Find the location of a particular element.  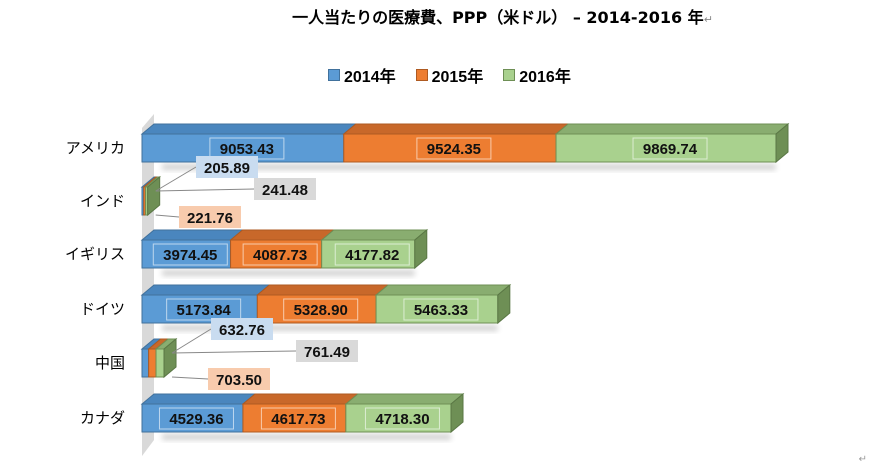

category-label: アメリカ is located at coordinates (95, 148).